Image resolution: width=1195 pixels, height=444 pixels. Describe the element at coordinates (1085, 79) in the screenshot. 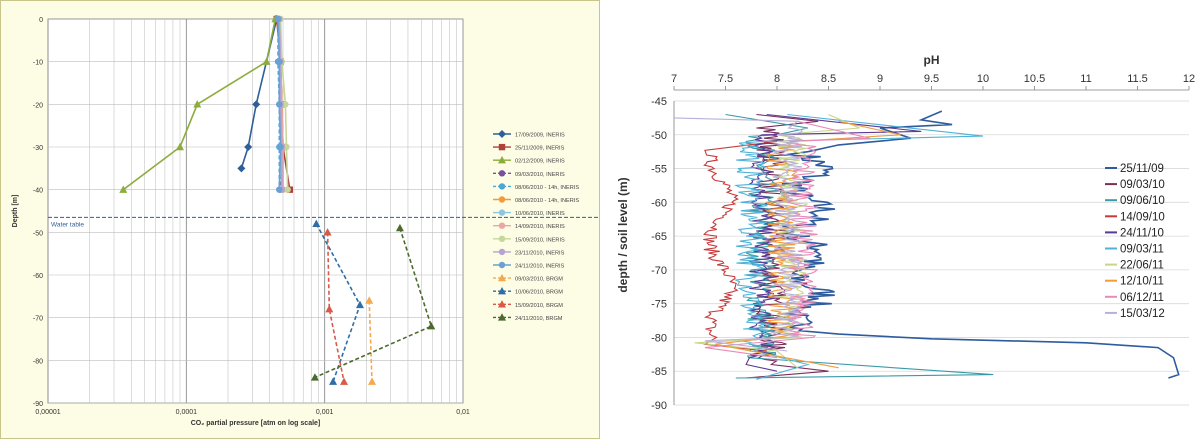

I see `ph-x-tick-label: 11` at that location.